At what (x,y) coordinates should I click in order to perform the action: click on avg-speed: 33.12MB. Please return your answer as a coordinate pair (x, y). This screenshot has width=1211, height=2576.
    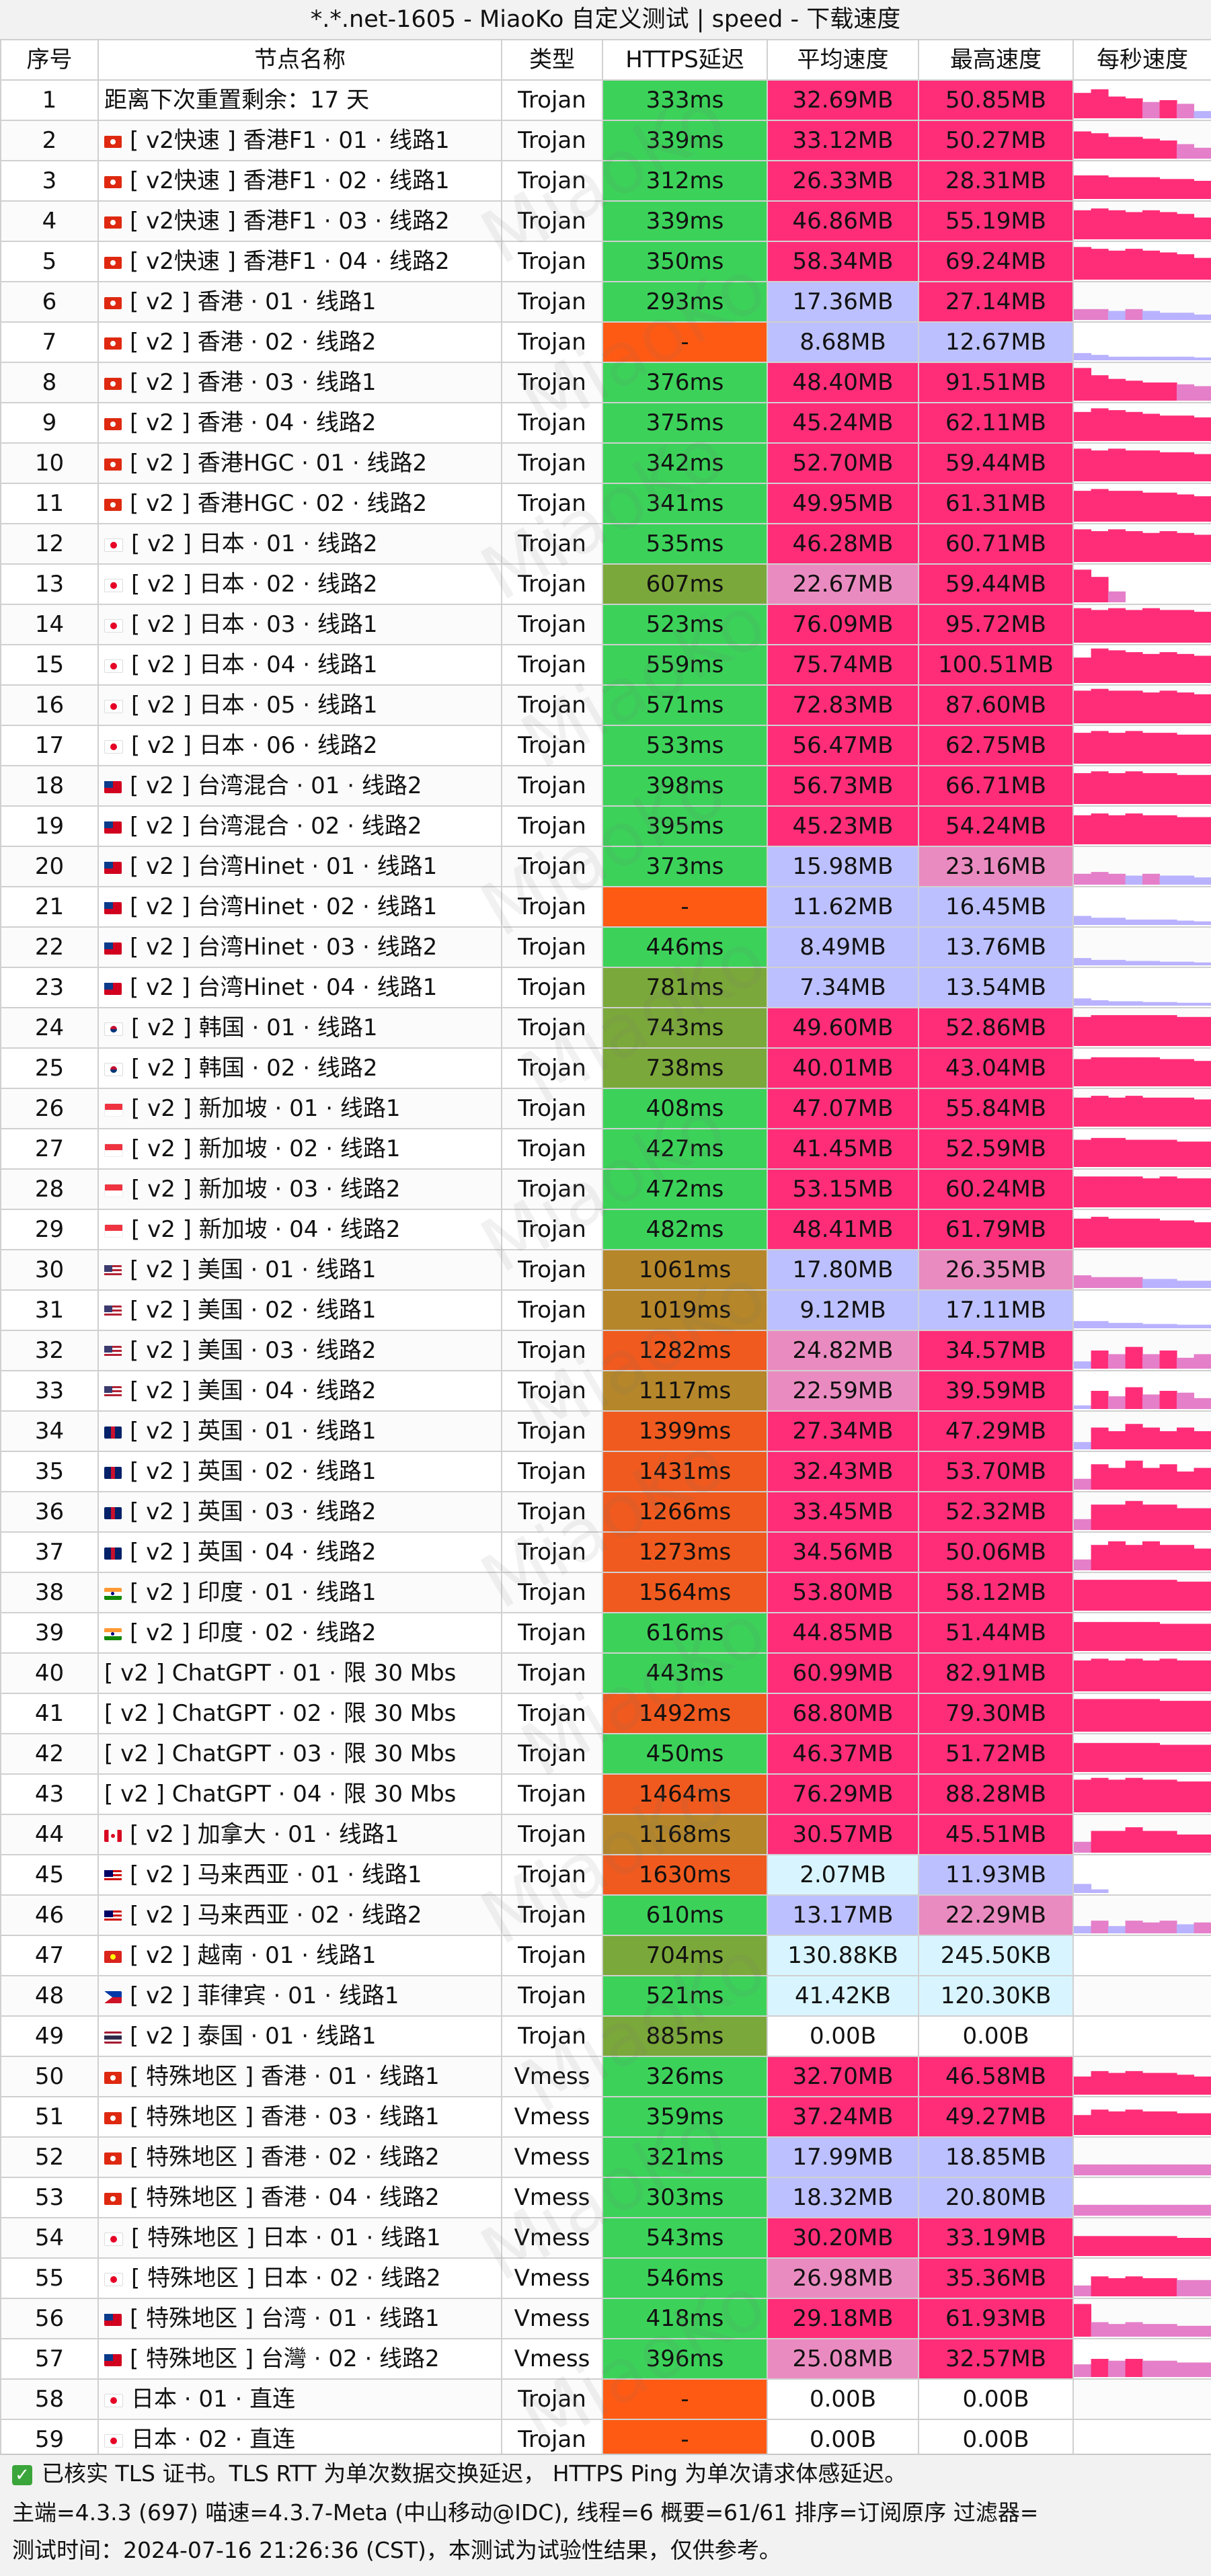
    Looking at the image, I should click on (843, 140).